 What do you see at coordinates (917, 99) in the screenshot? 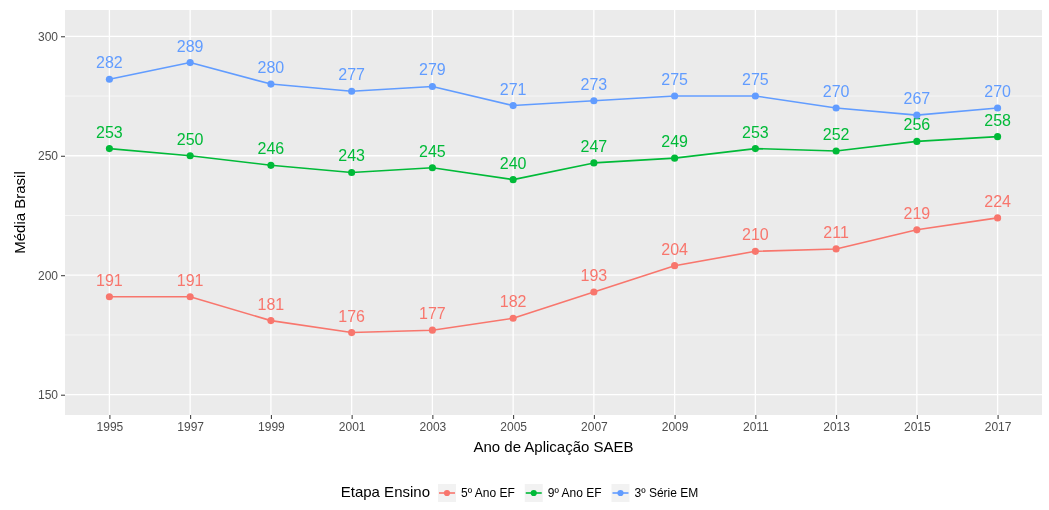
I see `data-label: 267` at bounding box center [917, 99].